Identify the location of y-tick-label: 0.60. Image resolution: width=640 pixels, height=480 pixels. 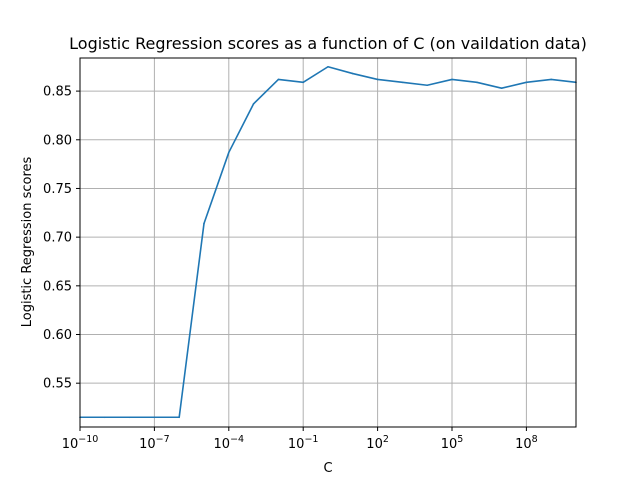
(57, 335).